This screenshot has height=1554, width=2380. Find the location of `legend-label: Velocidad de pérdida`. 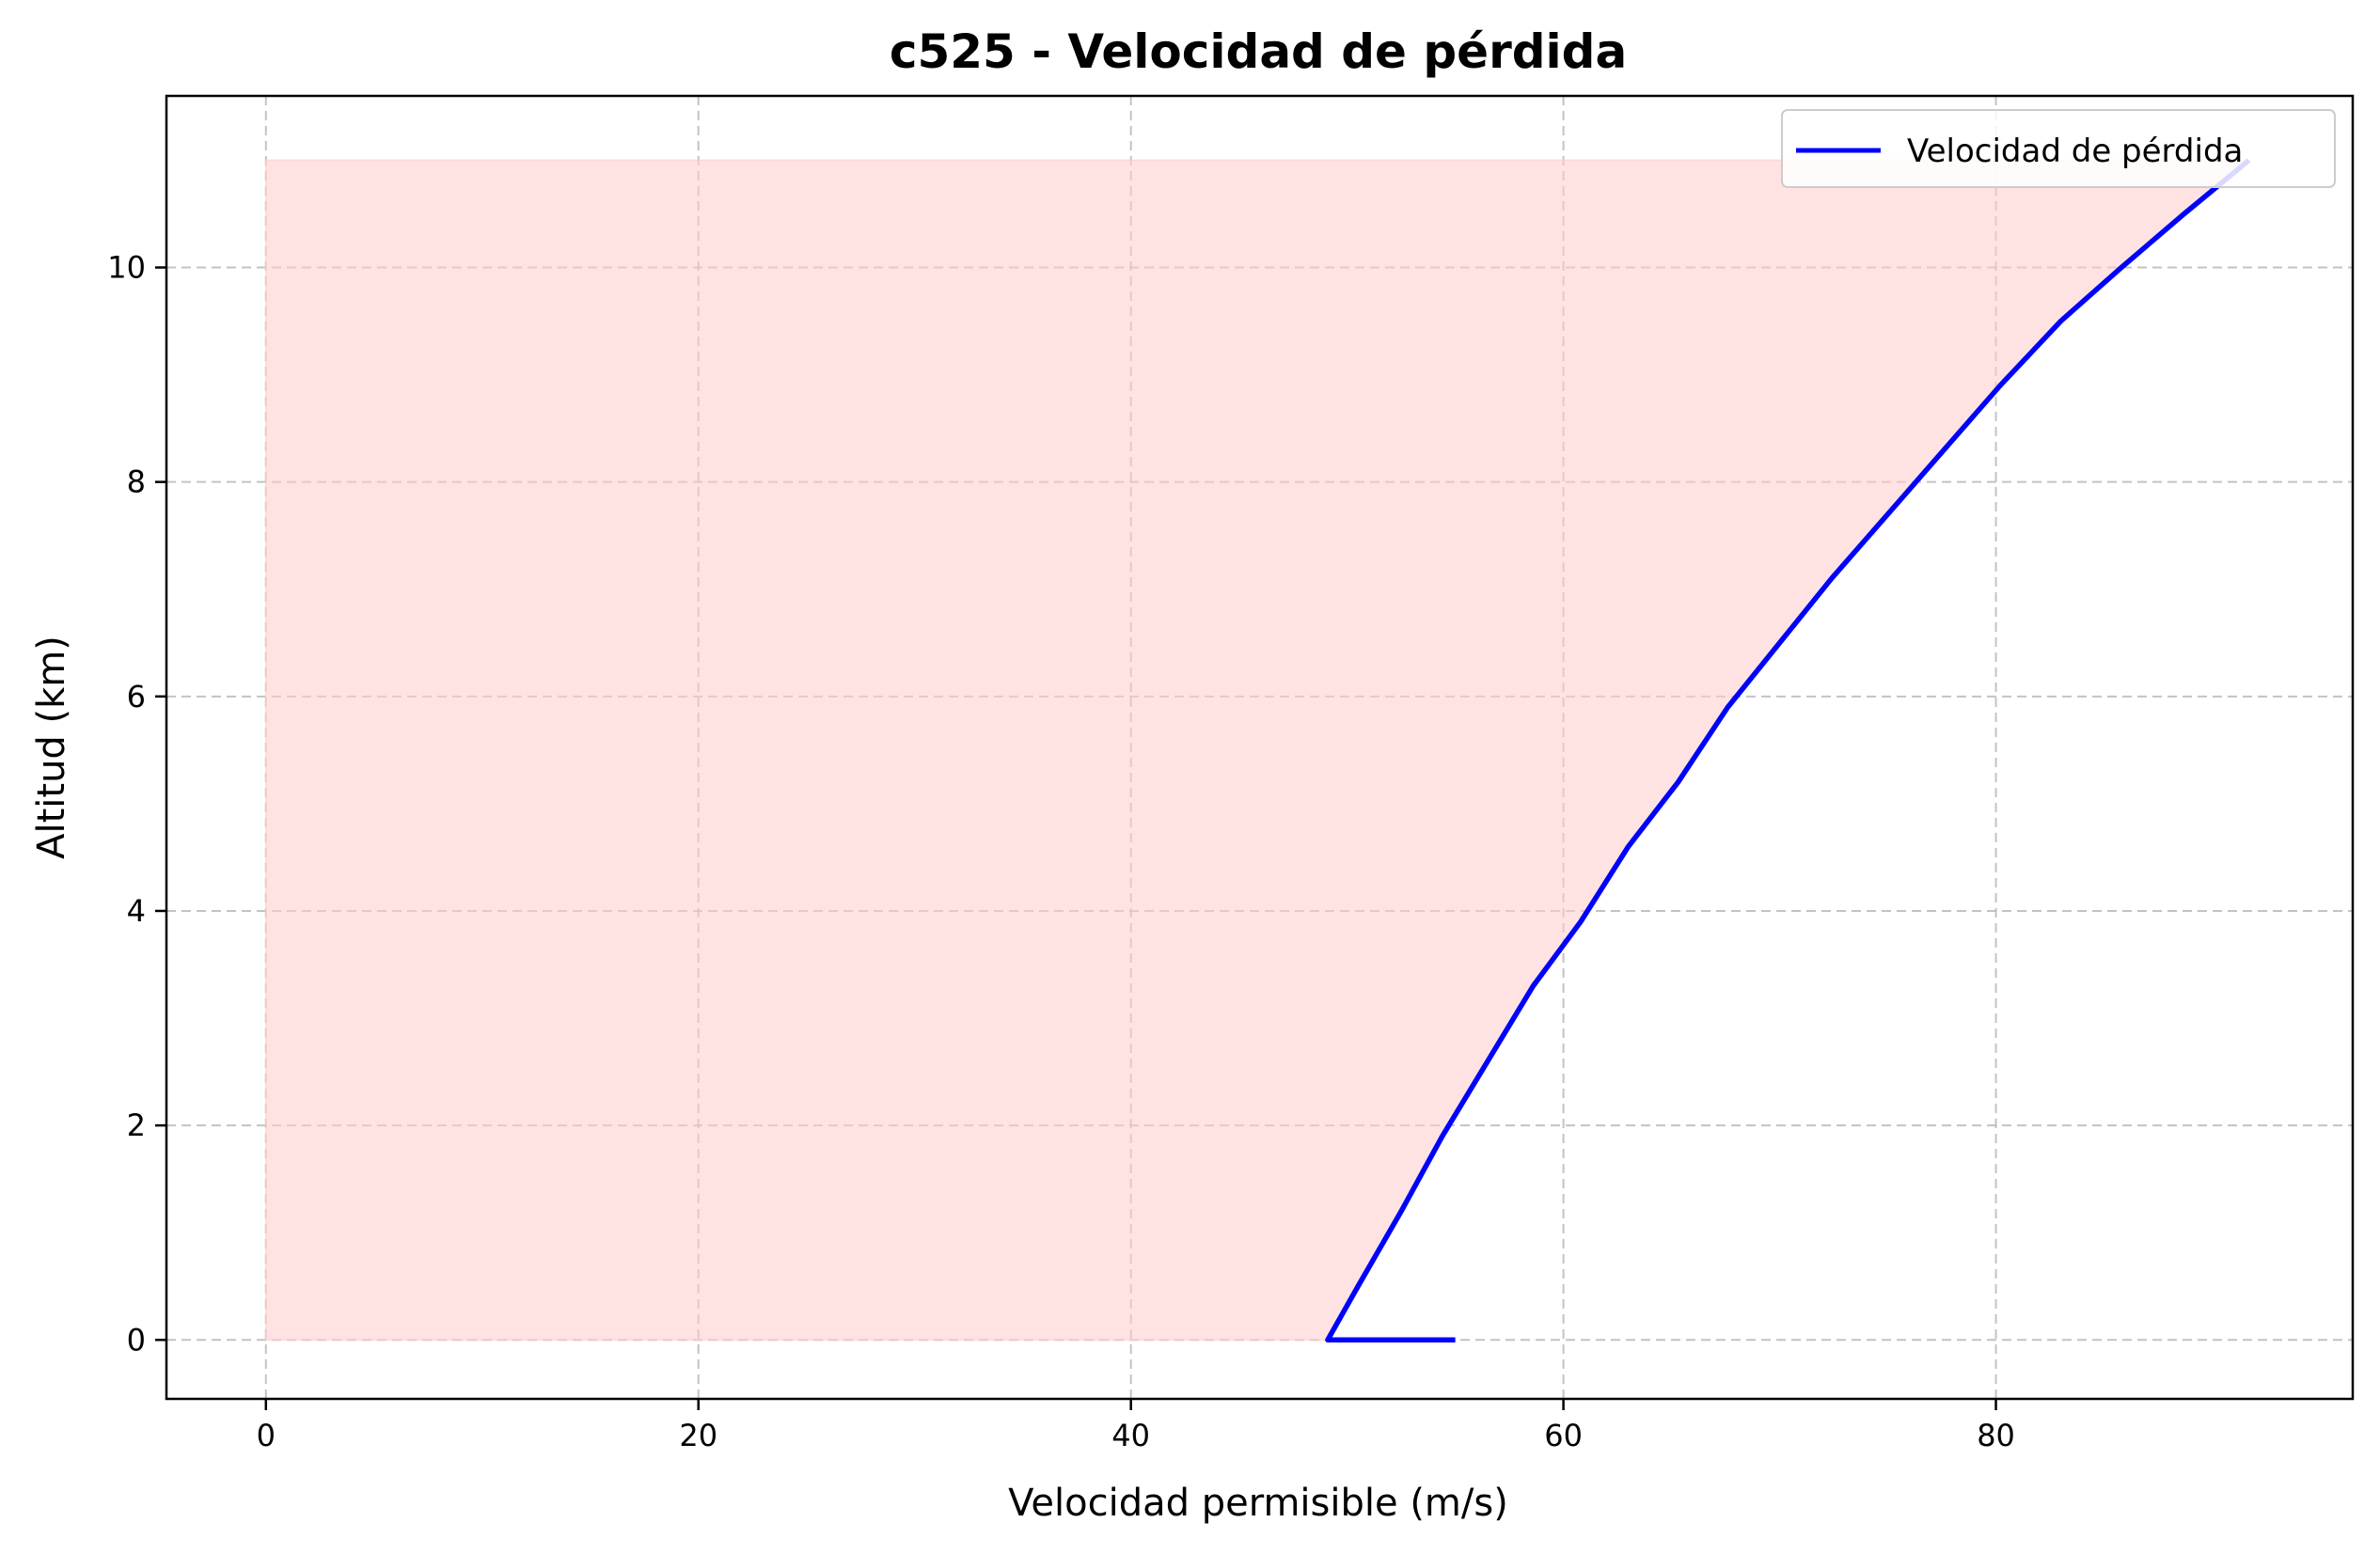

legend-label: Velocidad de pérdida is located at coordinates (2075, 152).